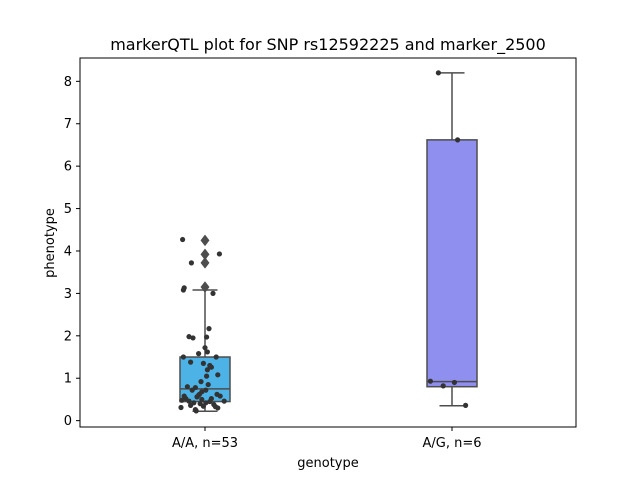  What do you see at coordinates (327, 439) in the screenshot?
I see `x-axis: A/A, n=53 A/G, n=6` at bounding box center [327, 439].